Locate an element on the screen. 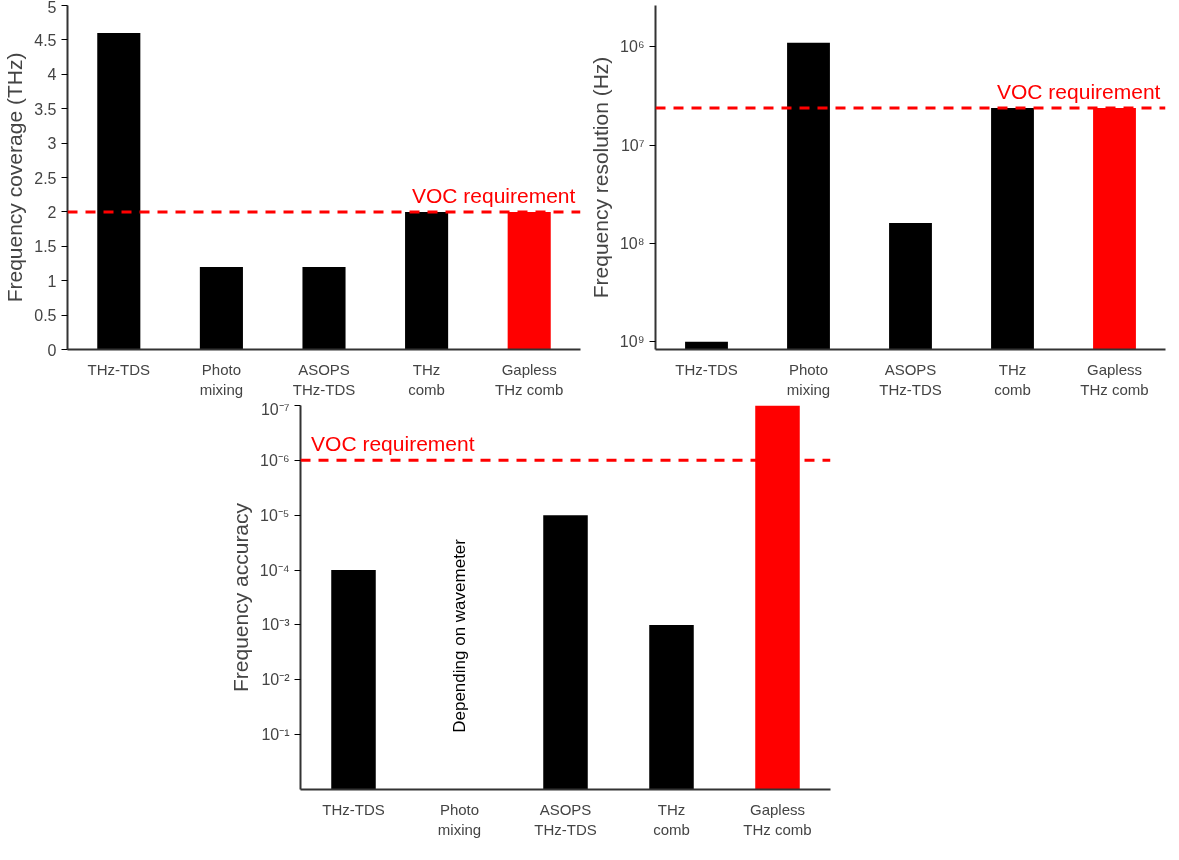  y-axis-title: Frequency coverage (THz) is located at coordinates (15, 177).